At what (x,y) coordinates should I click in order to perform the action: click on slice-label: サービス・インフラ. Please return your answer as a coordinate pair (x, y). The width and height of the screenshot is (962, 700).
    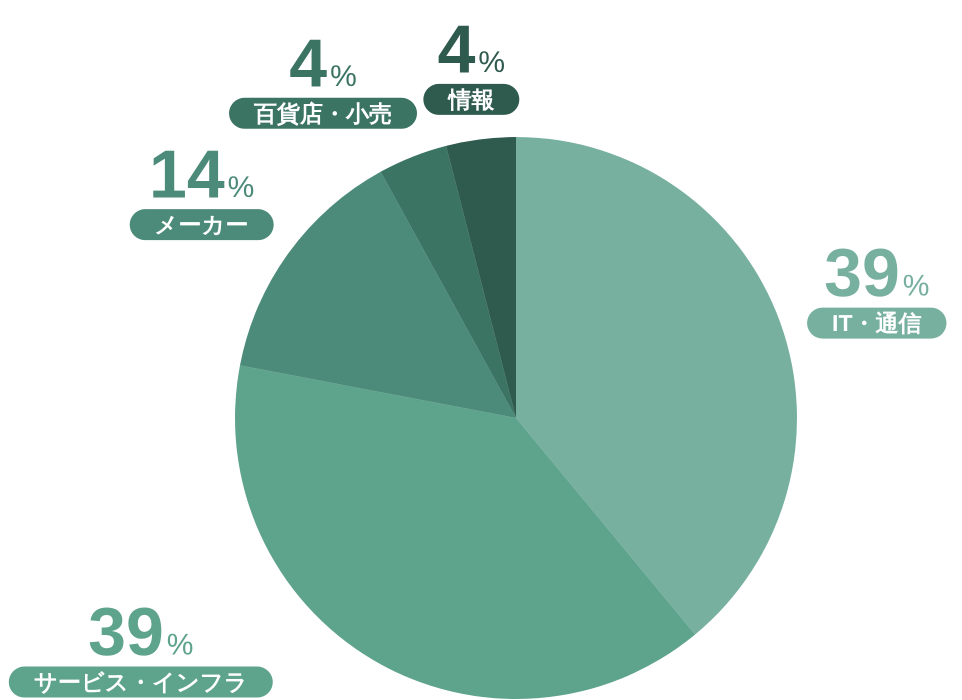
    Looking at the image, I should click on (141, 682).